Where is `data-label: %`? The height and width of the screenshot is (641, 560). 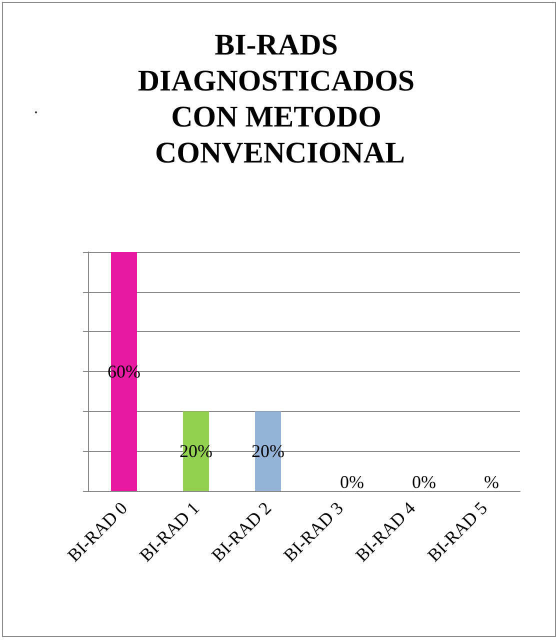
data-label: % is located at coordinates (491, 482).